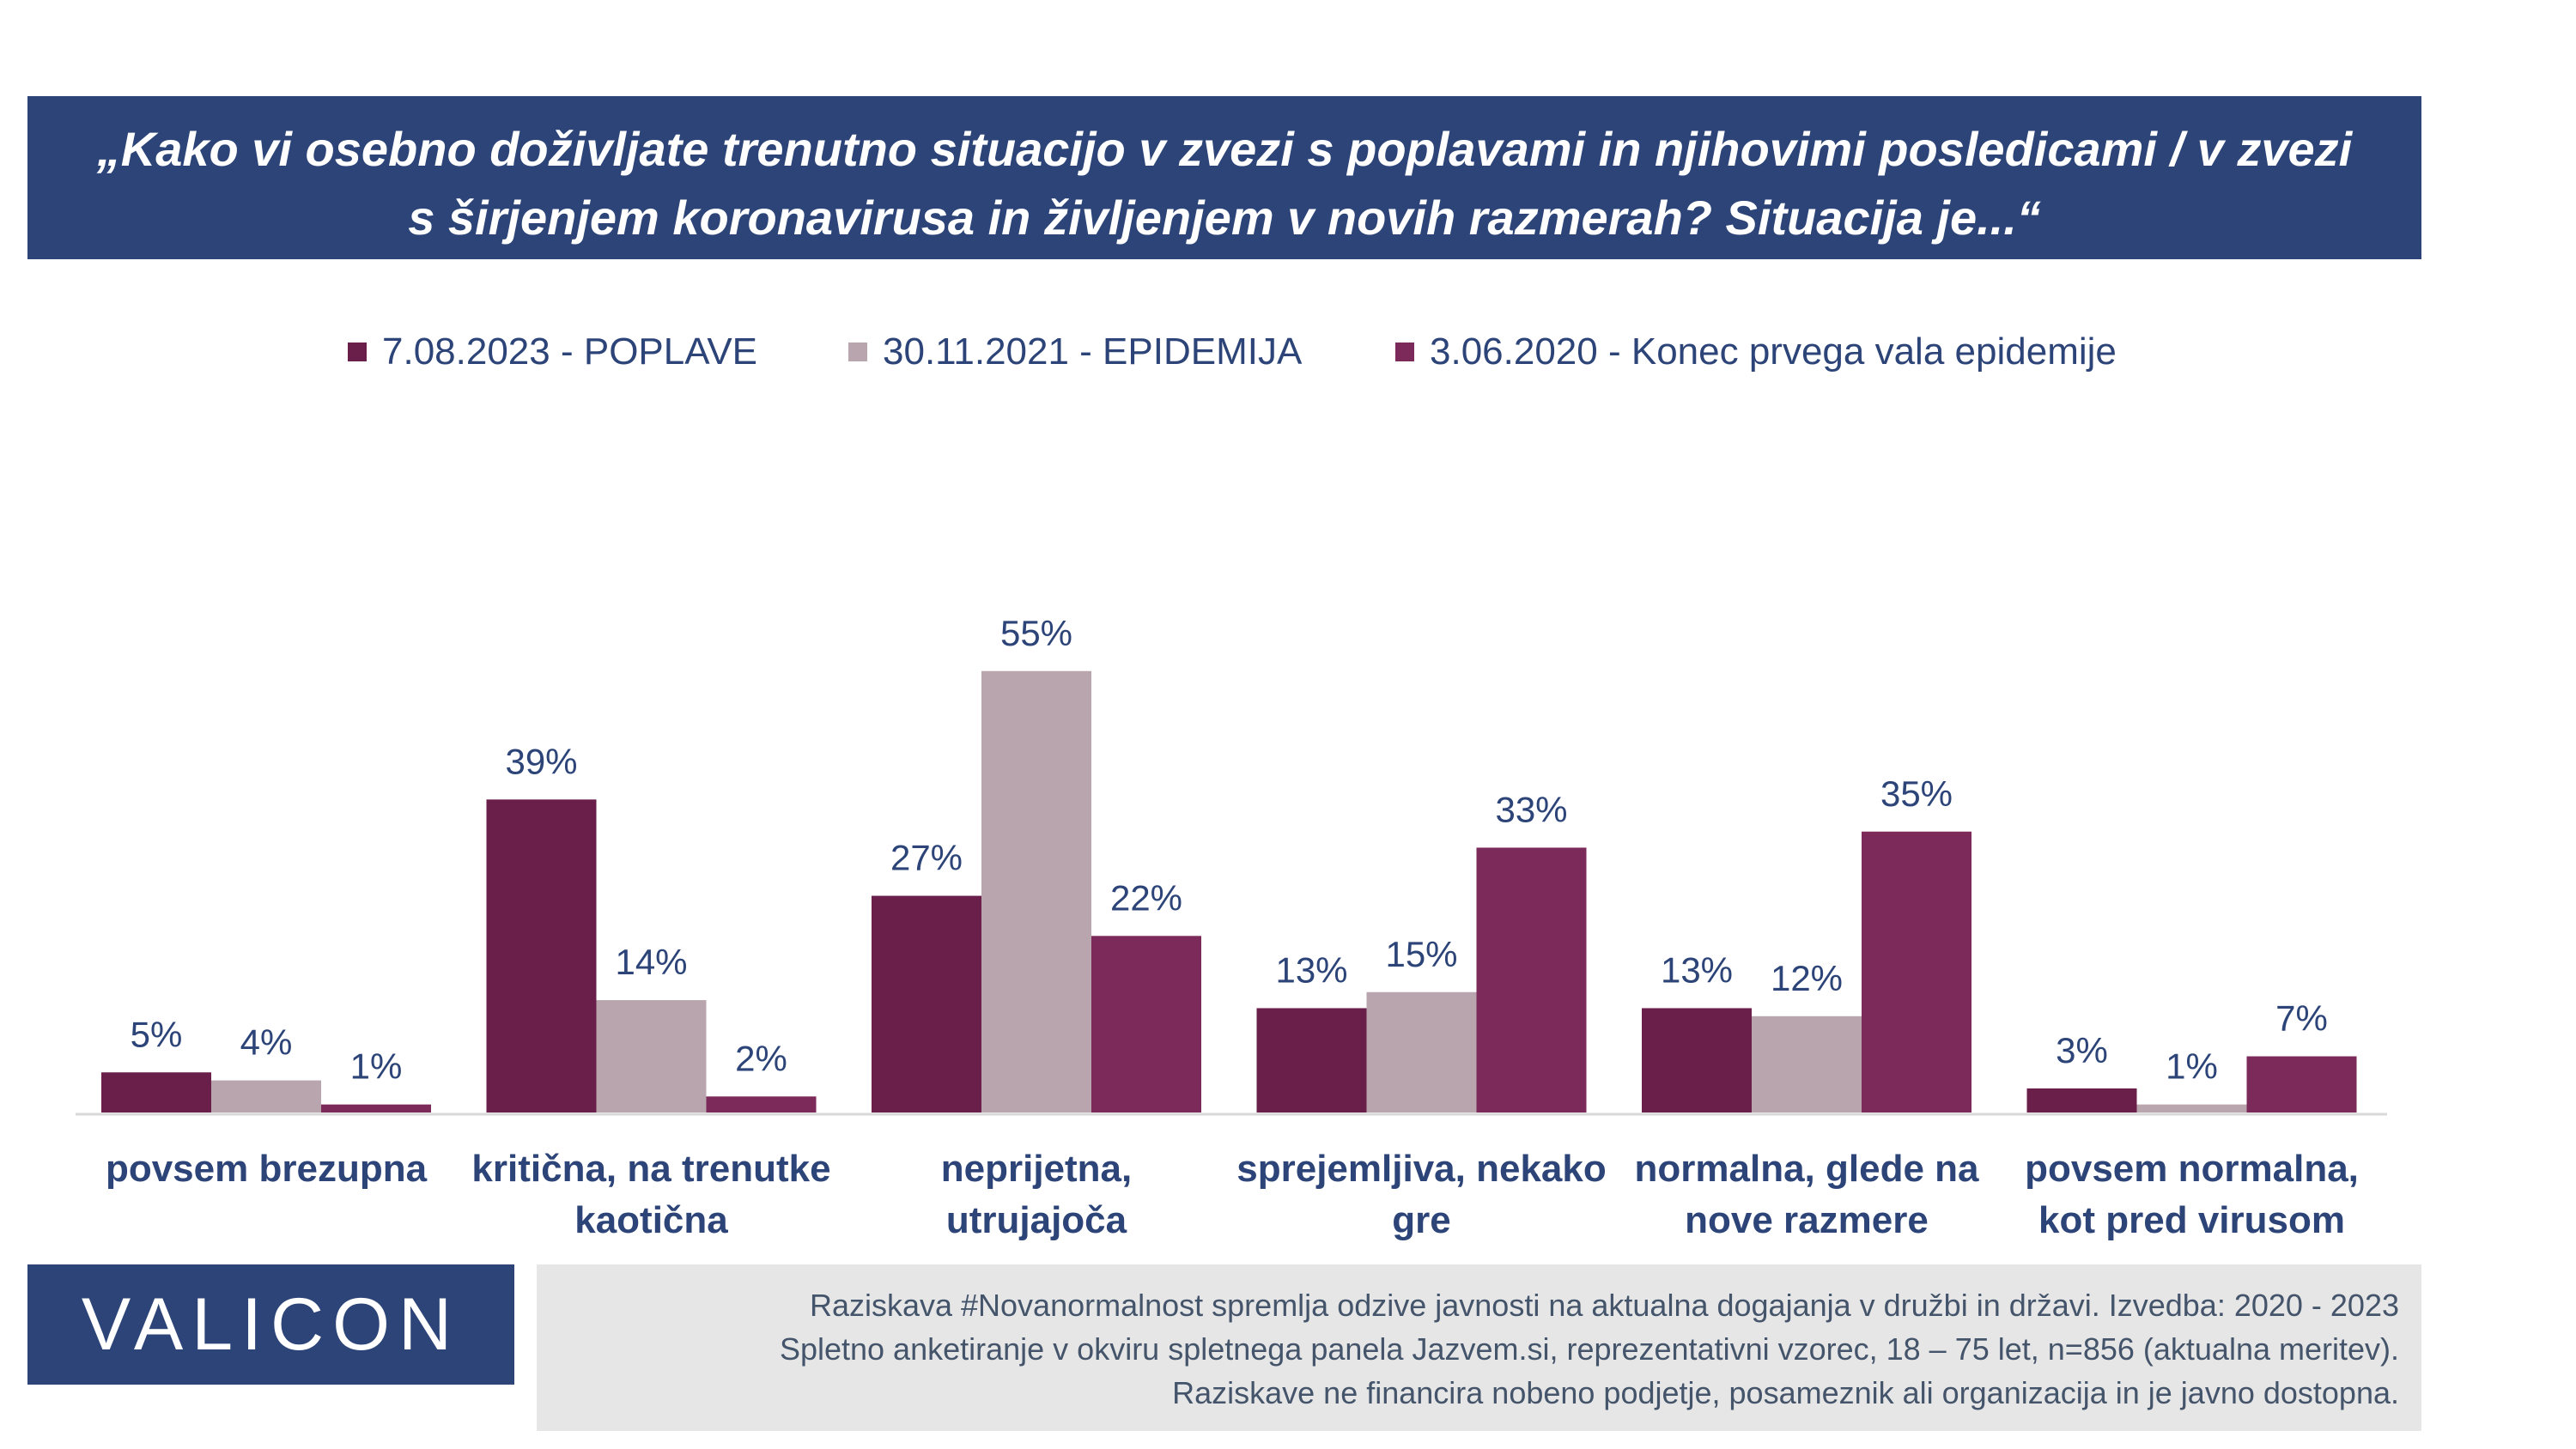 The image size is (2576, 1449). I want to click on category-label-2-line-0: neprijetna,, so click(1036, 1169).